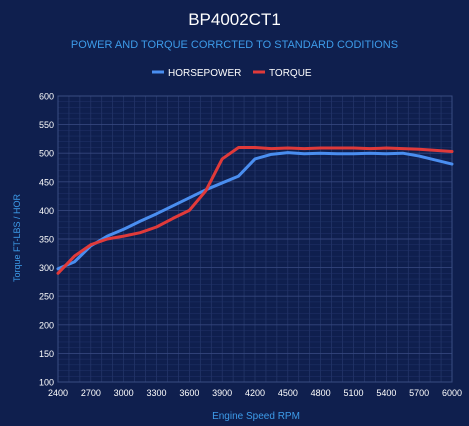 The image size is (469, 426). I want to click on x-tick-label: 4500, so click(288, 393).